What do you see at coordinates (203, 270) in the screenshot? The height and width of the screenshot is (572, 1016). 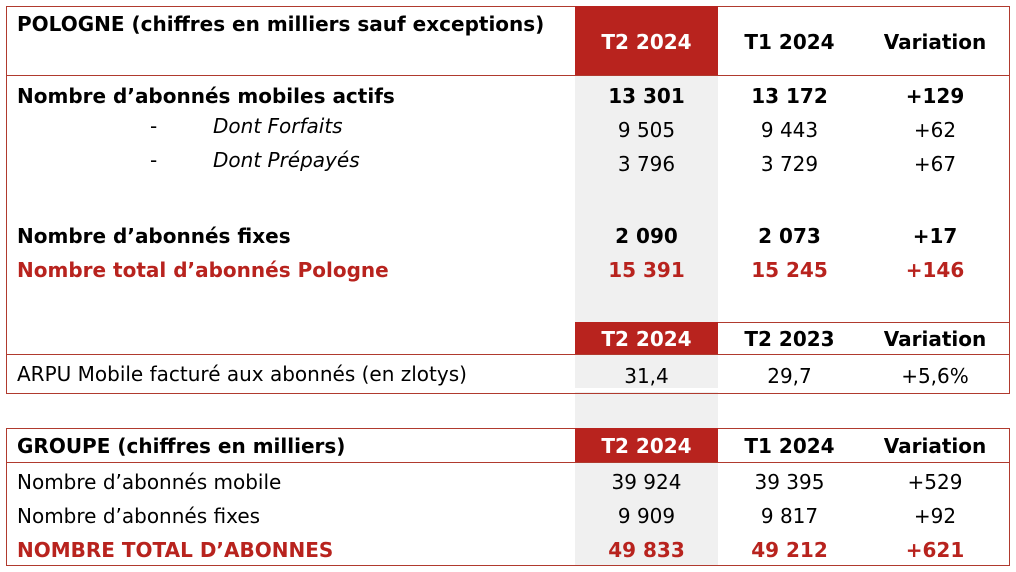 I see `row-label-total-pologne: Nombre total d’abonnés Pologne` at bounding box center [203, 270].